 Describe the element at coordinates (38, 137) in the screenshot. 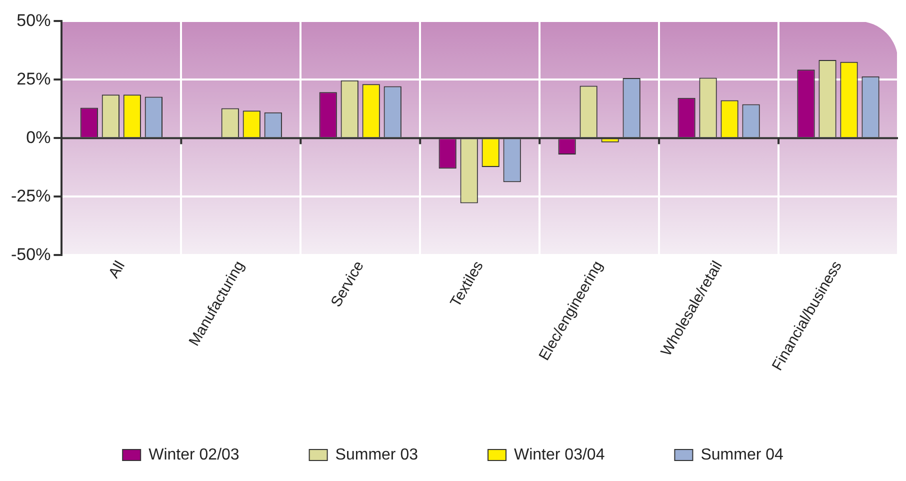

I see `y-tick-label: 0%` at that location.